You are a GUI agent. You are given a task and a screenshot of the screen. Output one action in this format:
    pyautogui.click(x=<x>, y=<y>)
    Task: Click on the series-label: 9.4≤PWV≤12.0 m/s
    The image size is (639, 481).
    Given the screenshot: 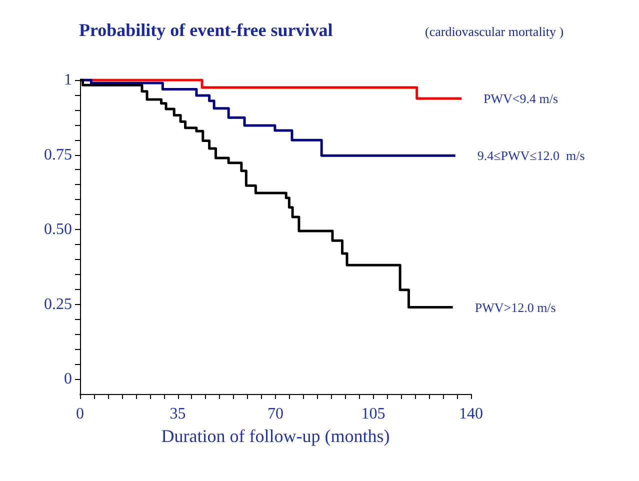 What is the action you would take?
    pyautogui.click(x=531, y=156)
    